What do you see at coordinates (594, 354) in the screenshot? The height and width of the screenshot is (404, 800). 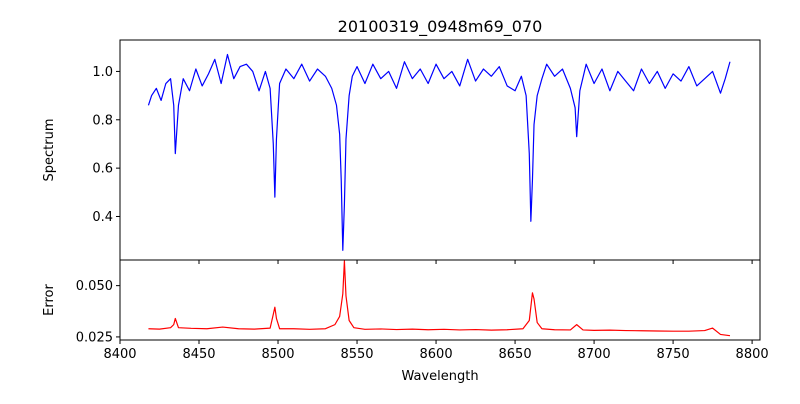 I see `x-tick-label: 8700` at bounding box center [594, 354].